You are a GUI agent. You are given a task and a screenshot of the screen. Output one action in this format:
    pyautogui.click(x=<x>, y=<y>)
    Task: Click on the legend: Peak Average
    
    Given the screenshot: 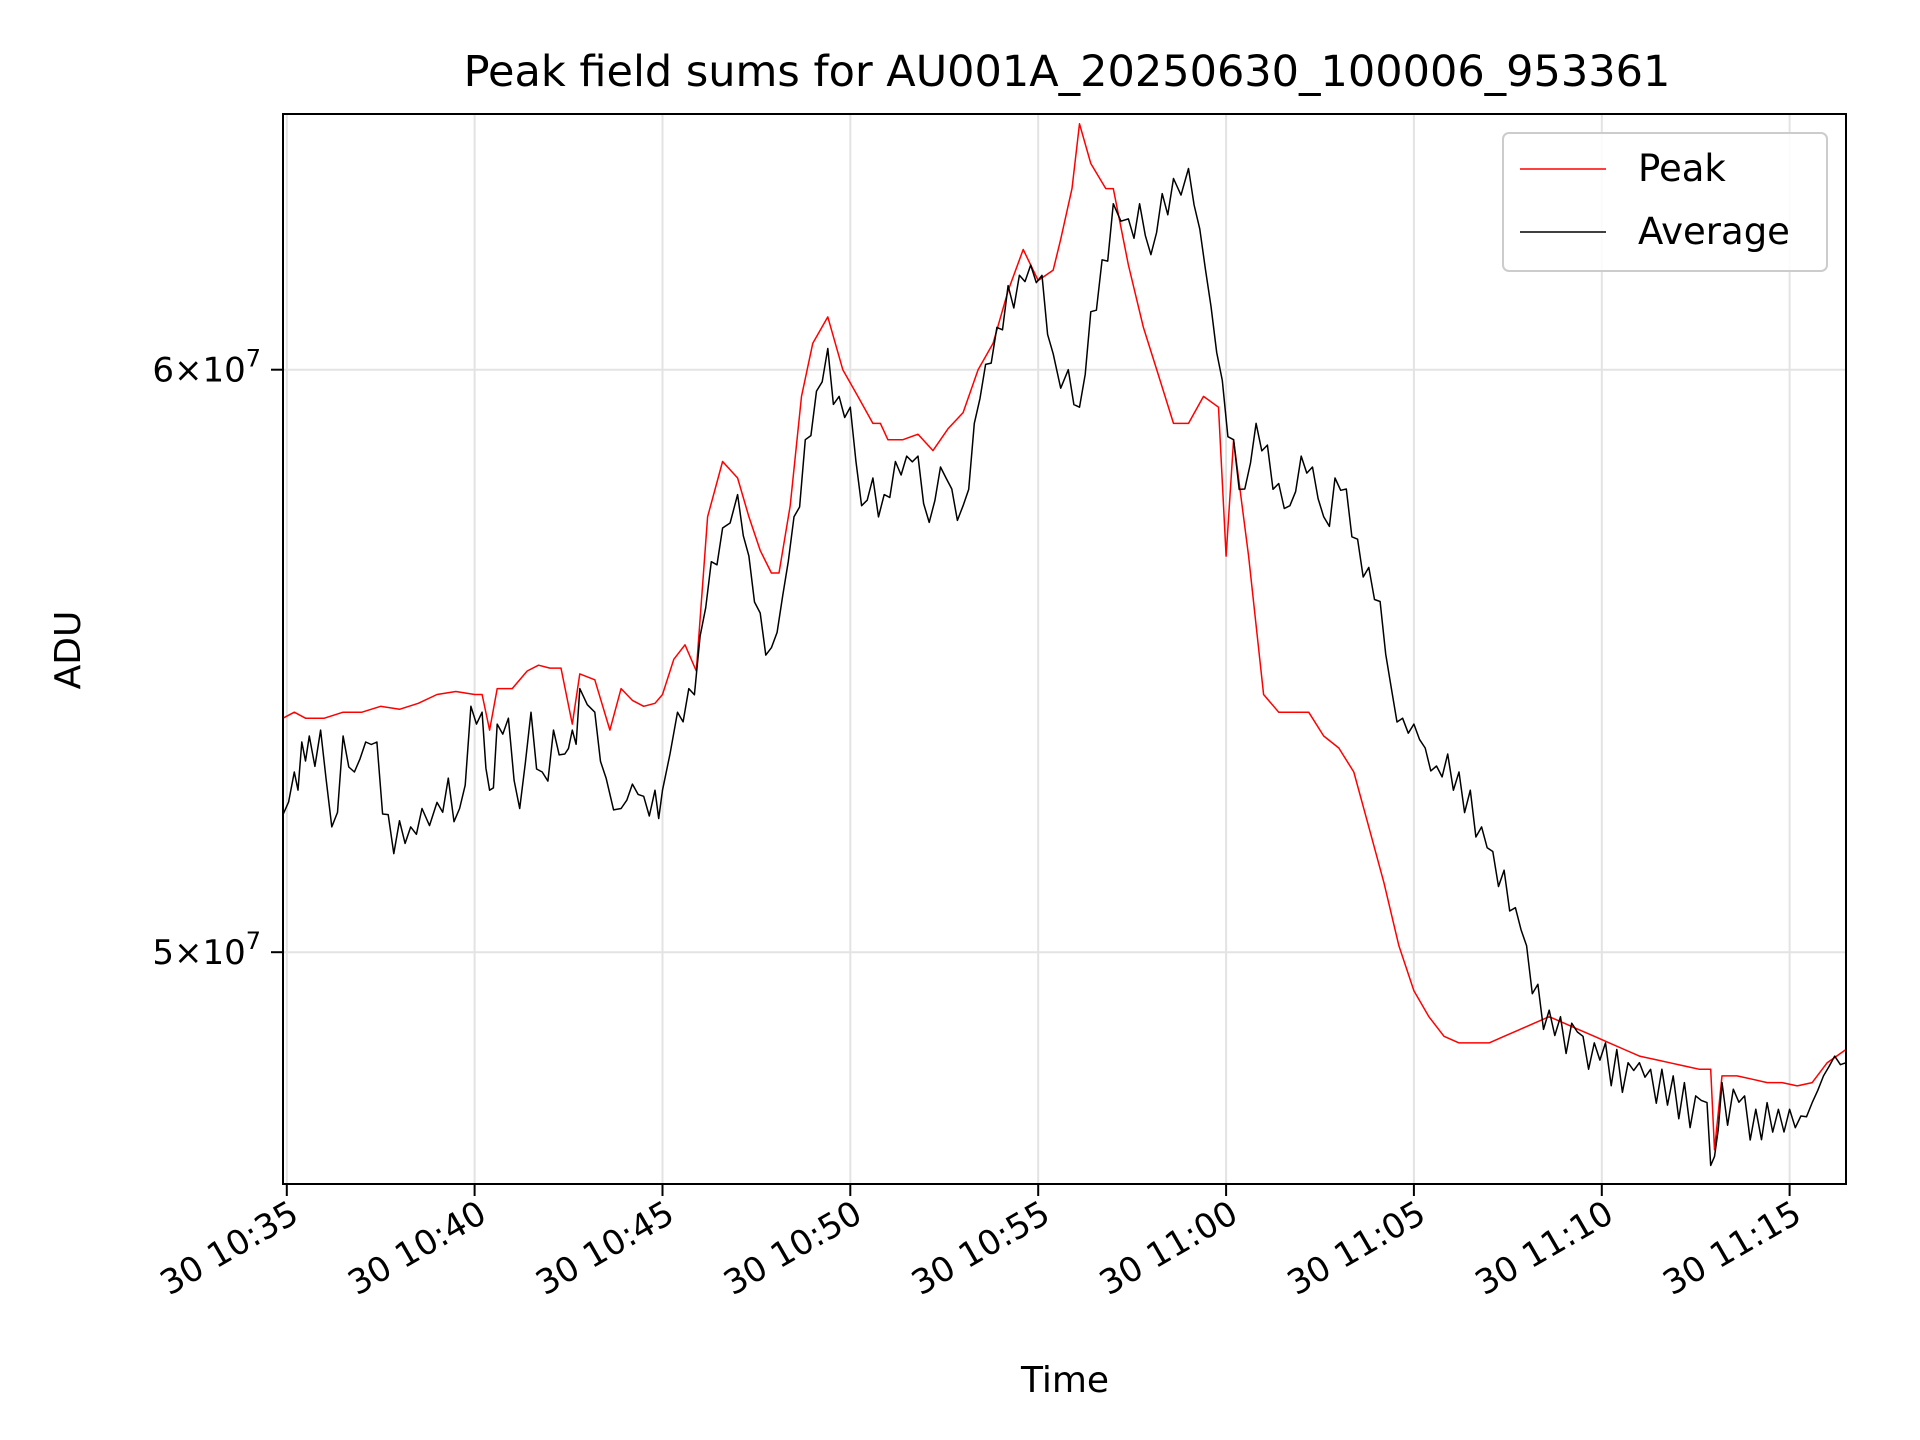 What is the action you would take?
    pyautogui.click(x=1665, y=202)
    